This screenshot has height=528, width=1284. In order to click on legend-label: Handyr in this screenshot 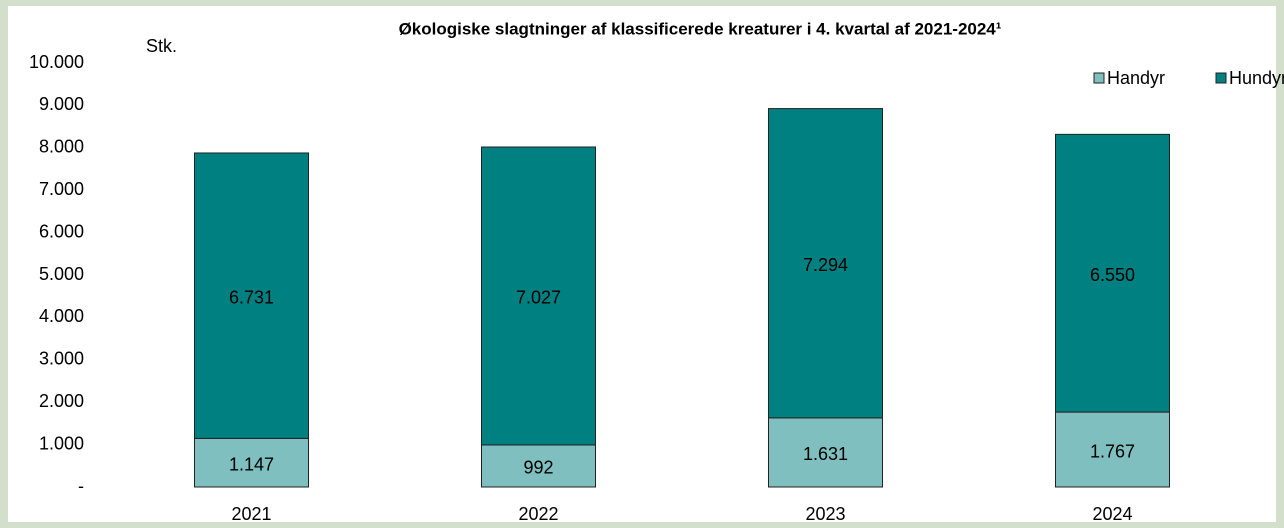, I will do `click(1136, 78)`.